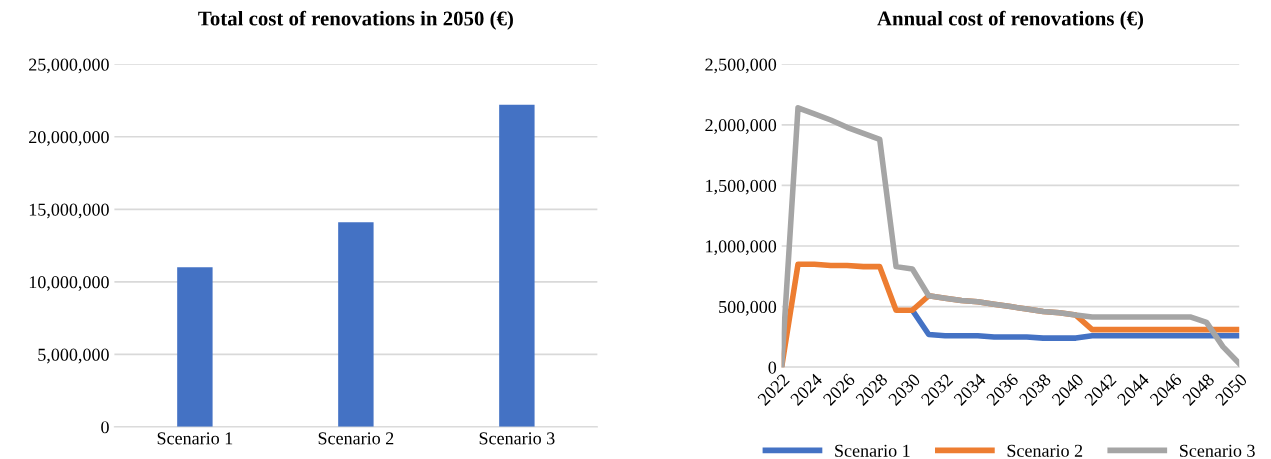 The image size is (1271, 459). I want to click on y-tick-label: 2,000,000, so click(741, 126).